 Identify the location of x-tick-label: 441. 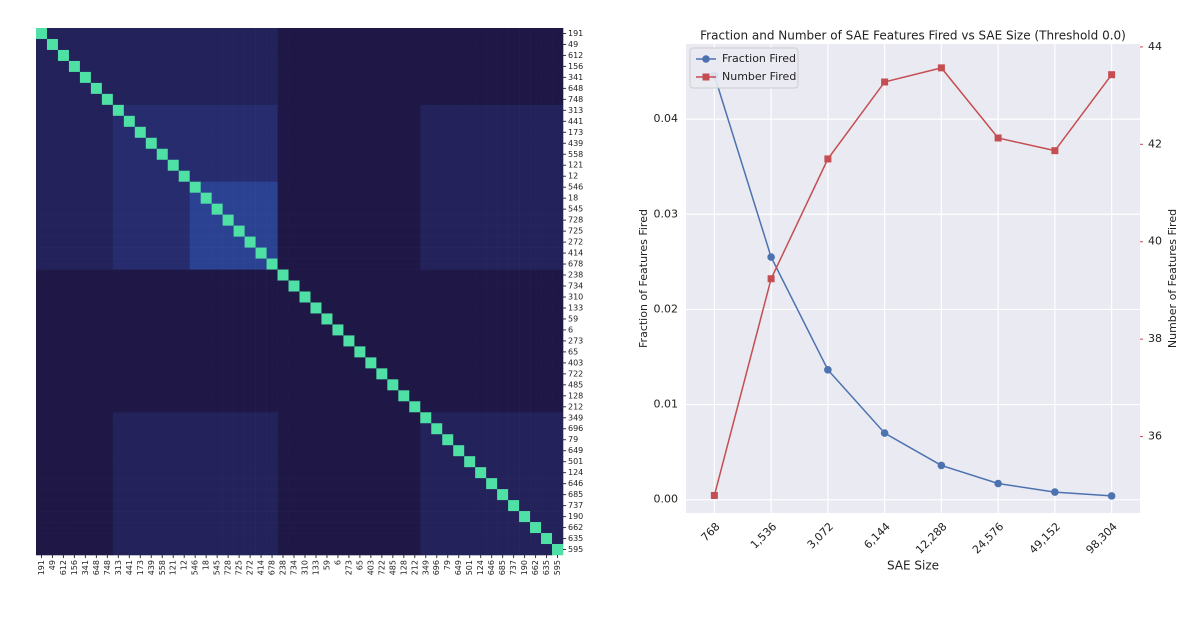
(129, 567).